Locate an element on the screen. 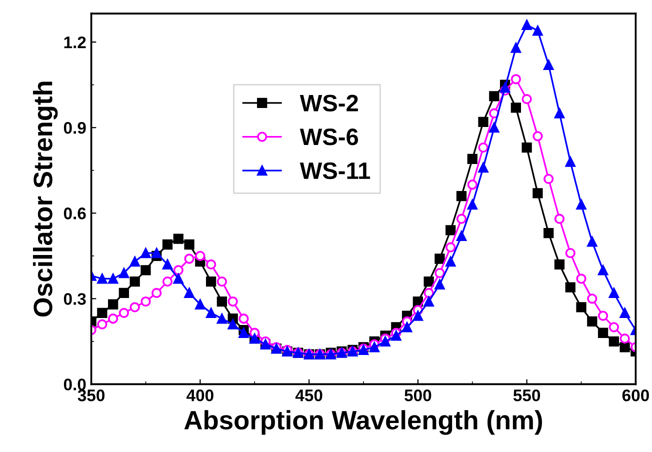 The width and height of the screenshot is (652, 452). legend-label: WS-11 is located at coordinates (335, 171).